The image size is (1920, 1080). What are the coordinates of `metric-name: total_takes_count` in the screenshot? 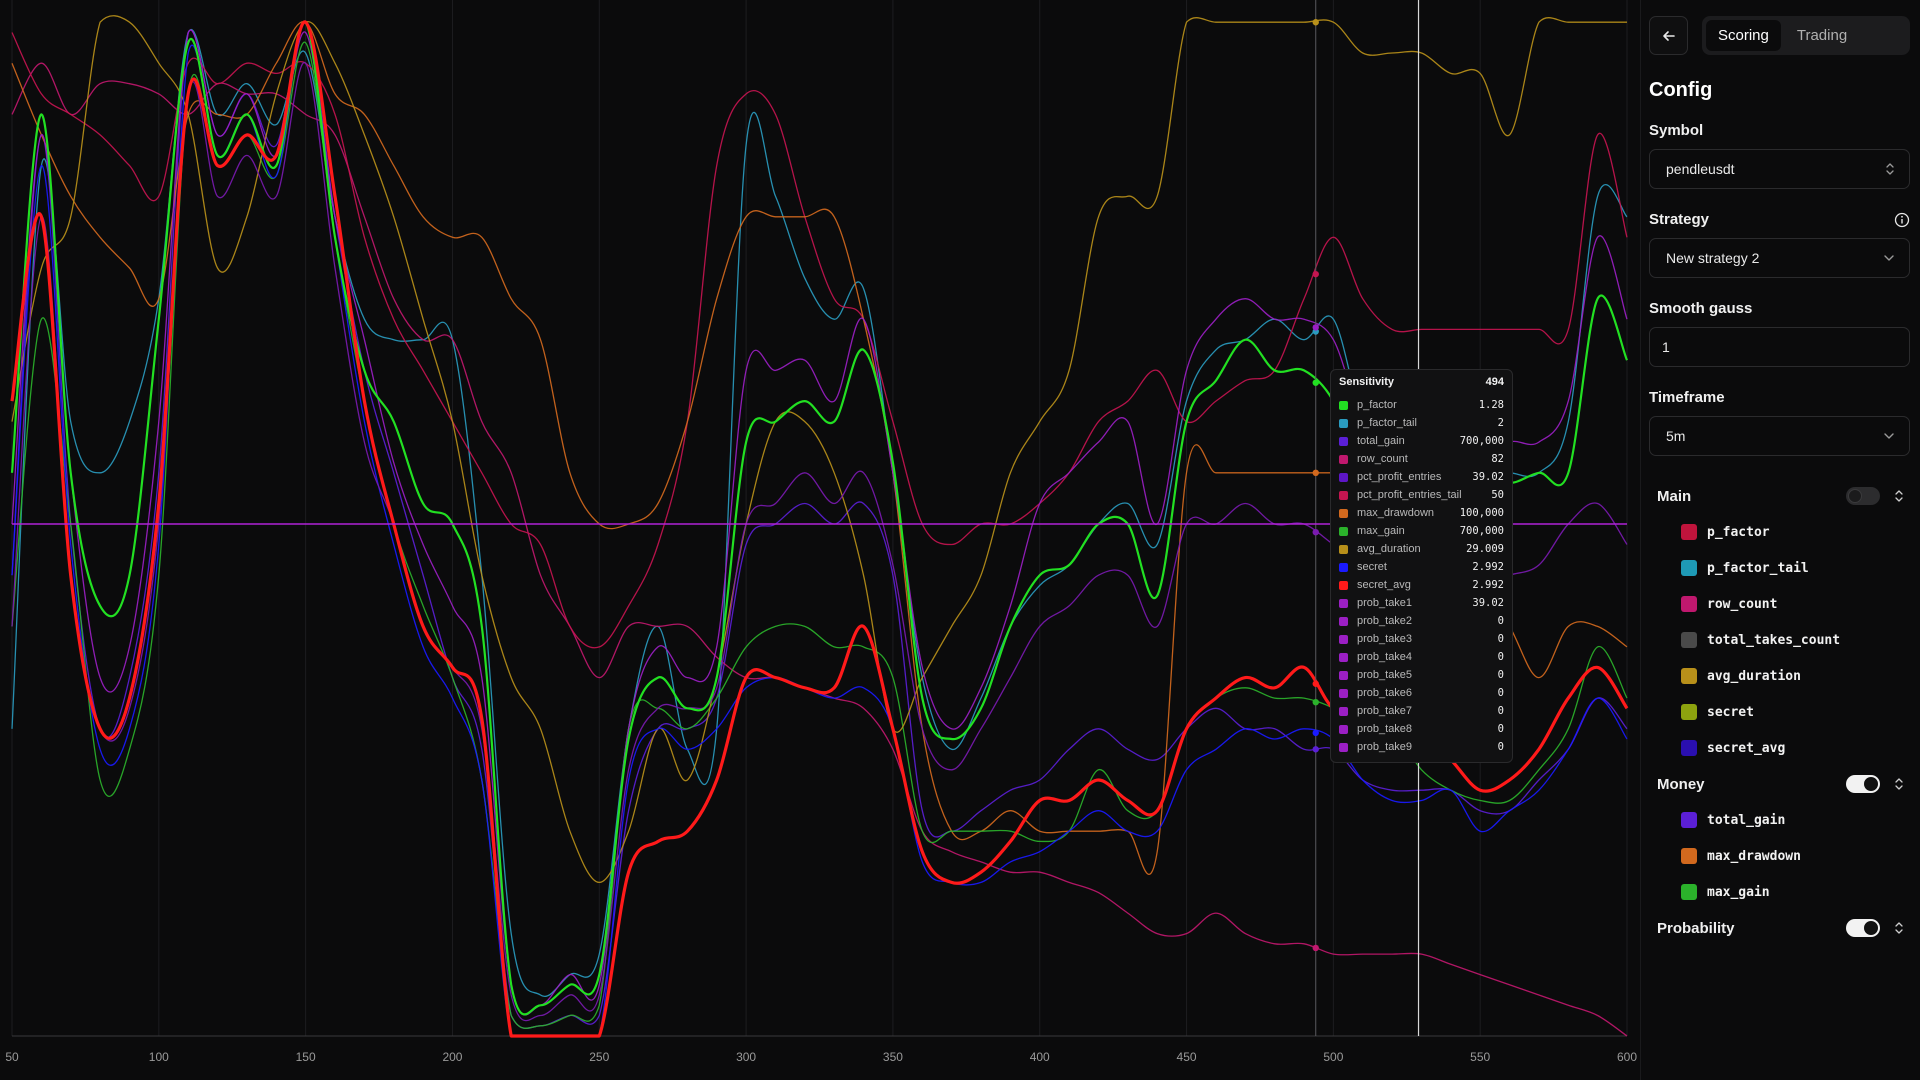 It's located at (1774, 640).